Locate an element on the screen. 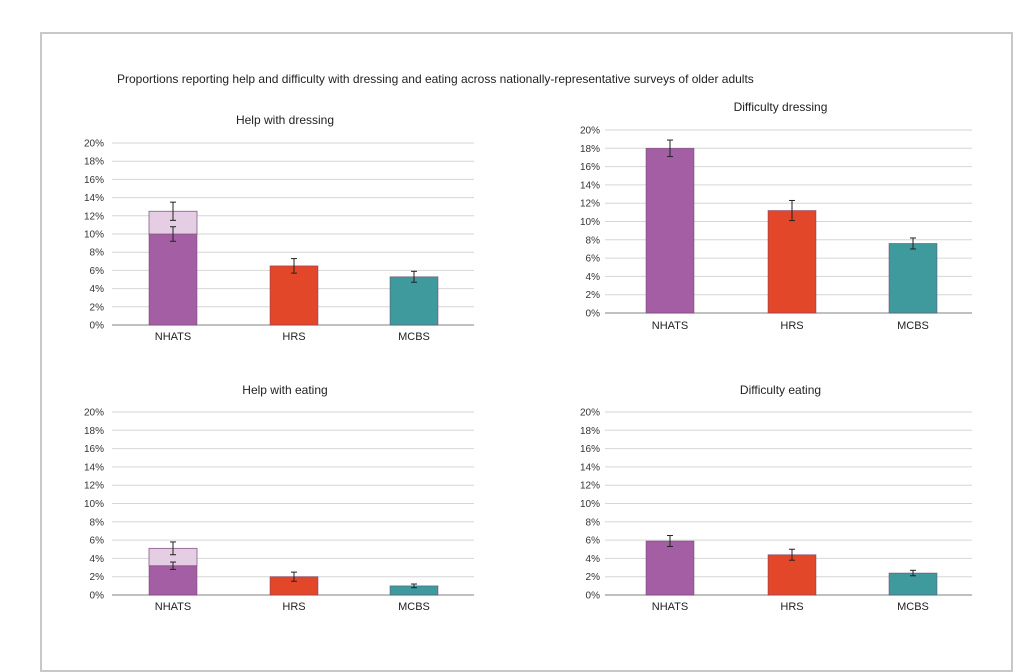 This screenshot has width=1033, height=672. chart-title: Help with eating is located at coordinates (284, 390).